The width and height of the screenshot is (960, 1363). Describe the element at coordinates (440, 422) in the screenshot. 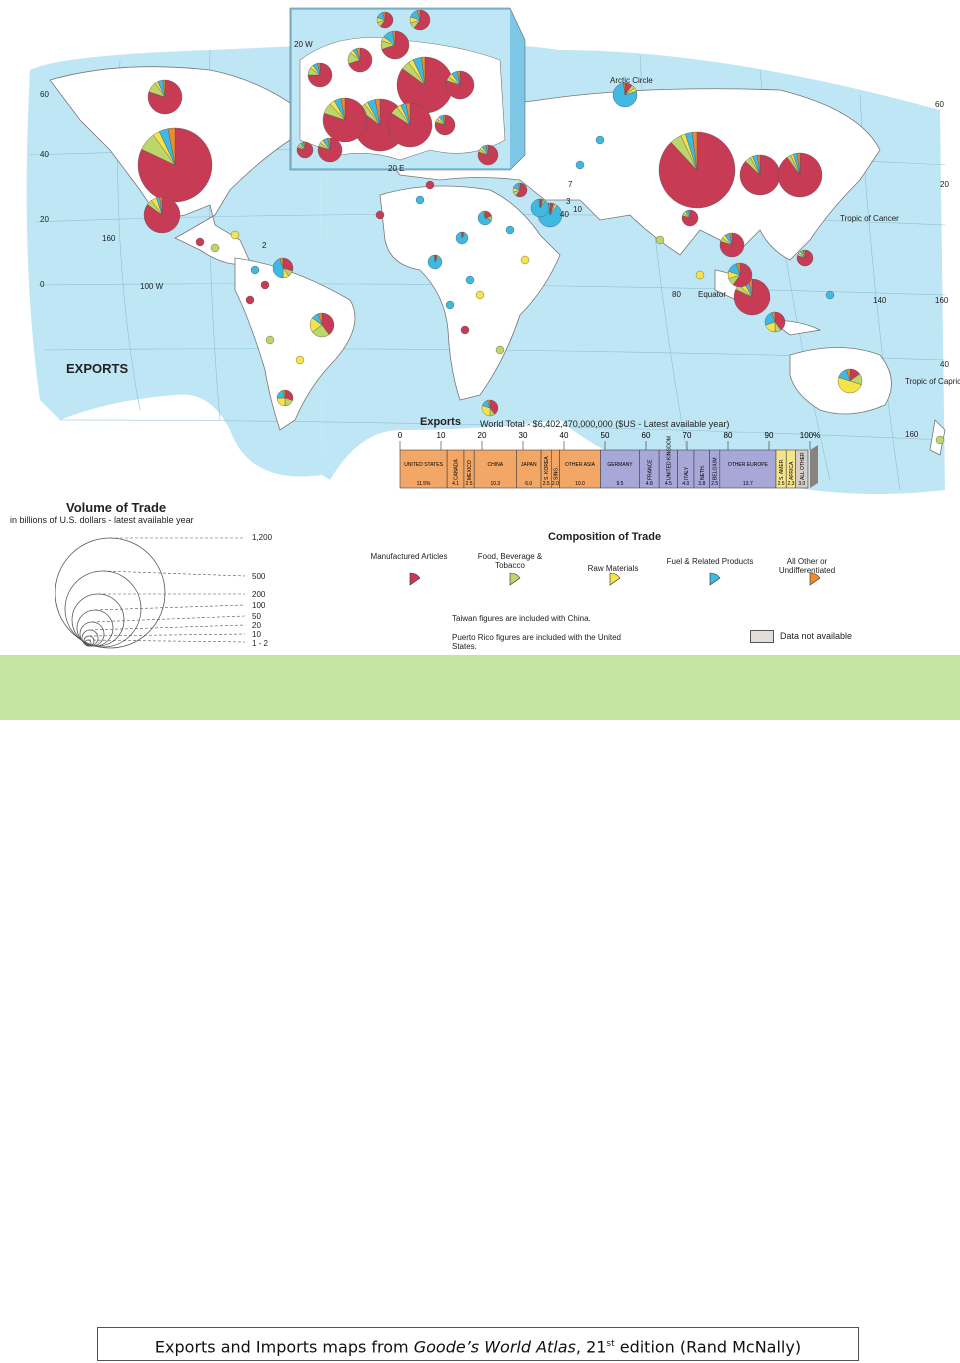

I see `exports-bar-title: Exports` at that location.